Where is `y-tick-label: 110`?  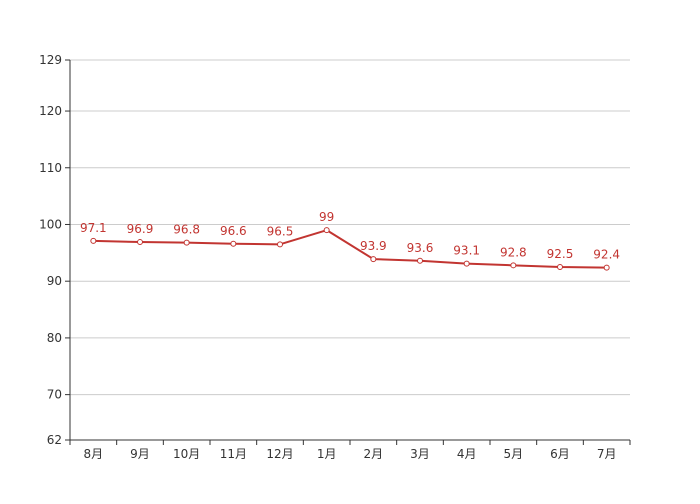
y-tick-label: 110 is located at coordinates (50, 168).